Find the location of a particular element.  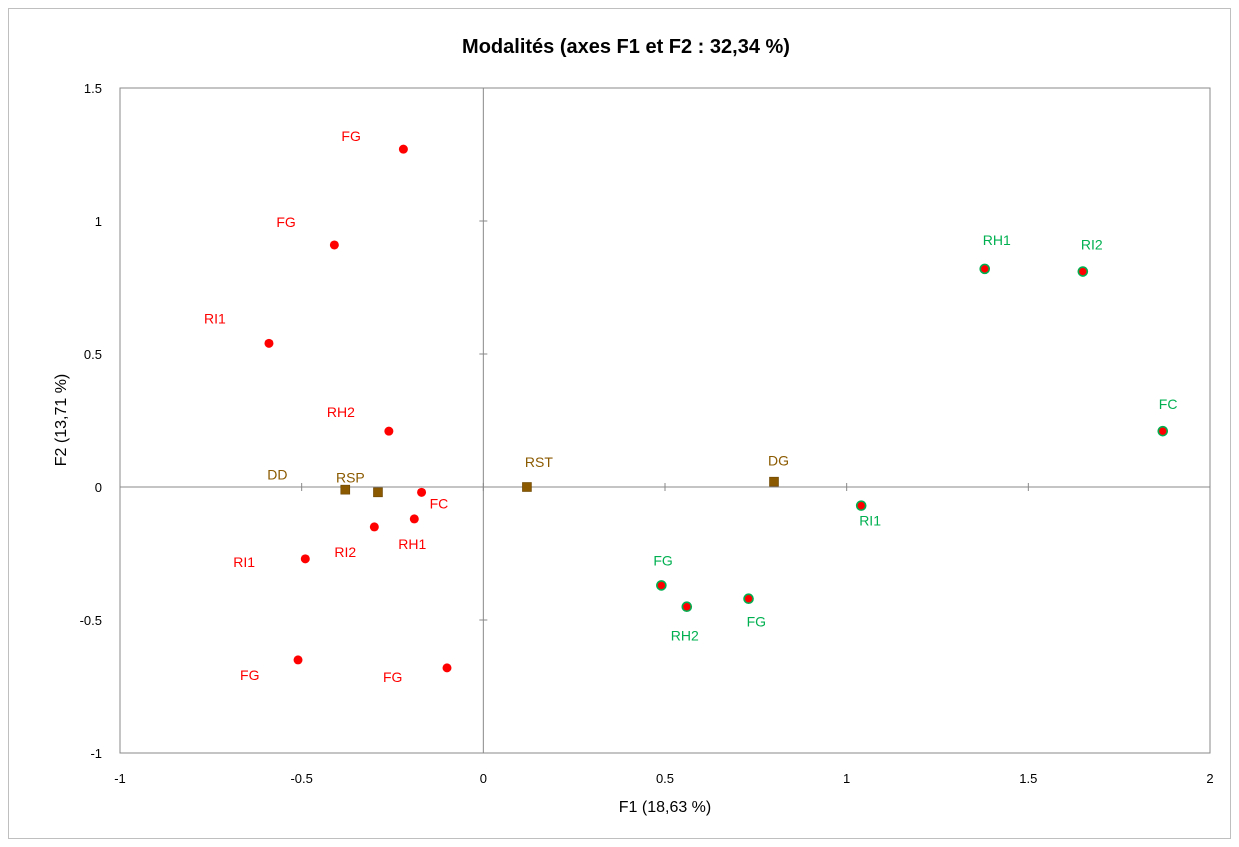

x-tick-label: 1.5 is located at coordinates (1028, 778).